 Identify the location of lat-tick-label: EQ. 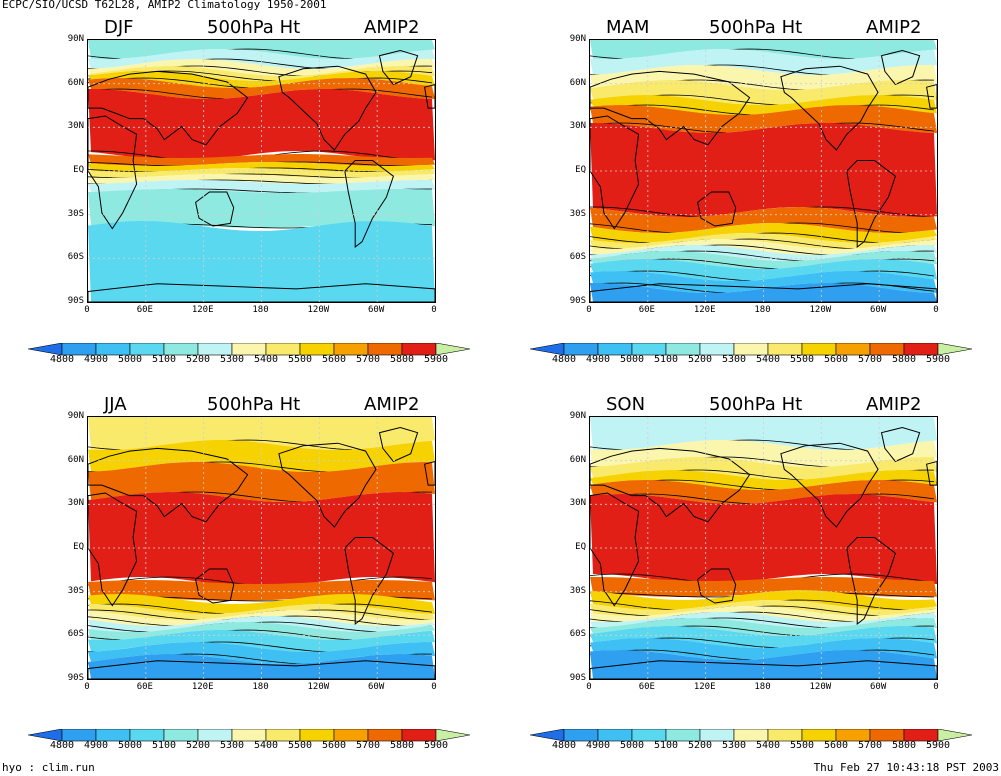
(78, 547).